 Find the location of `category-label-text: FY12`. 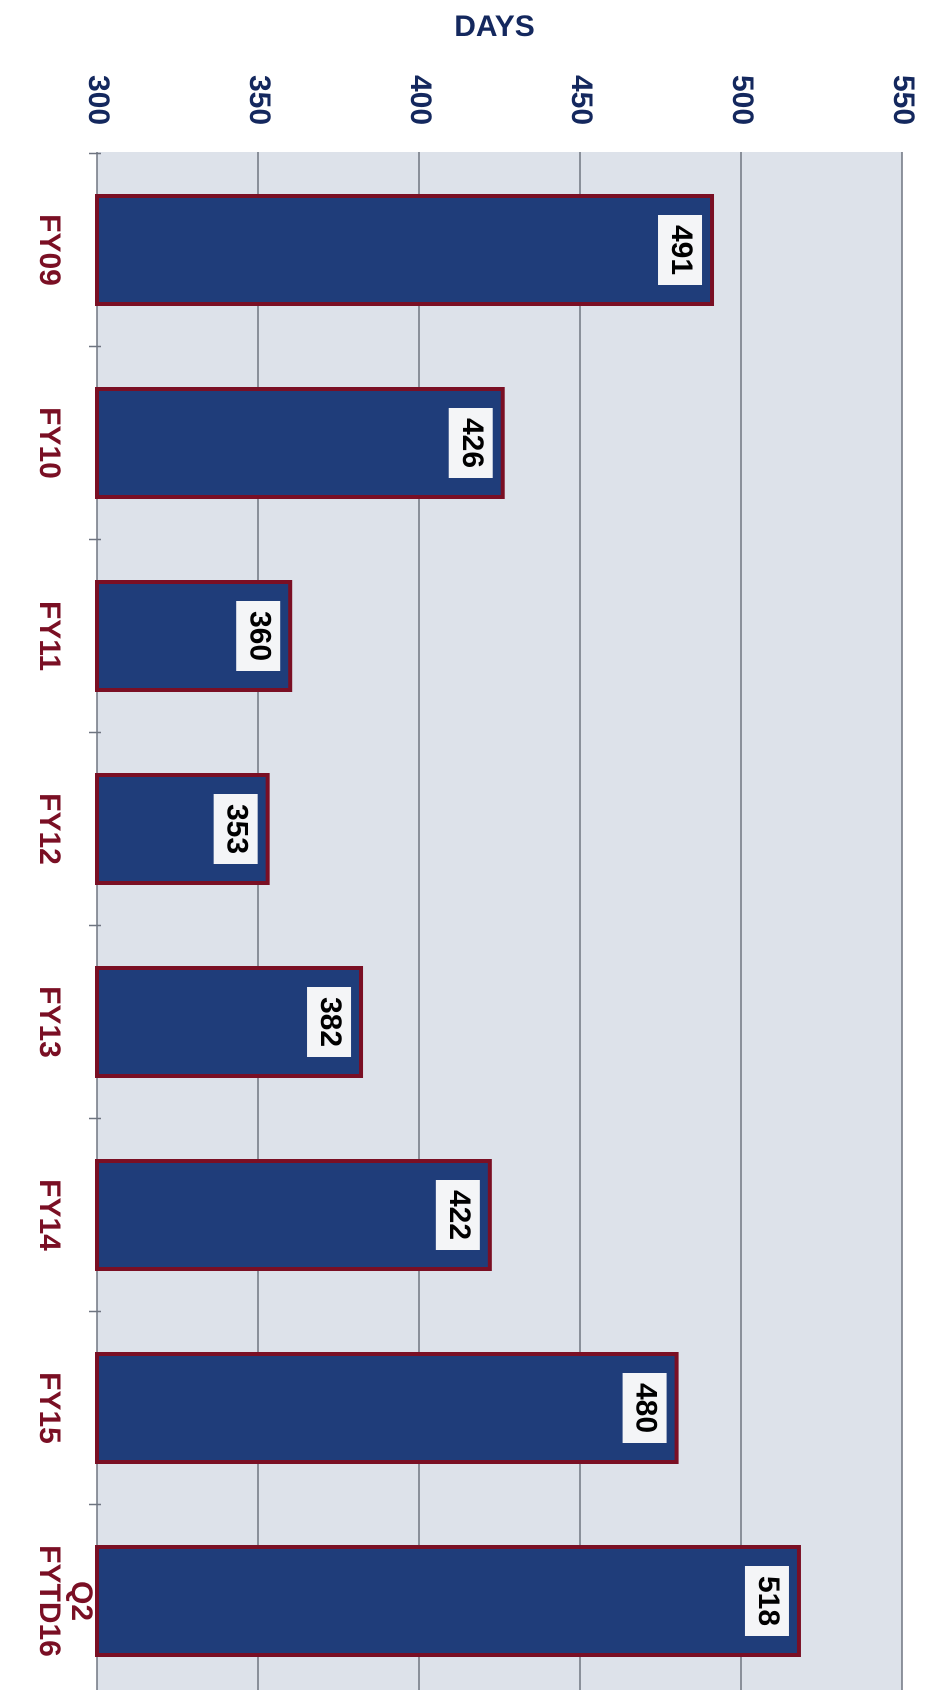

category-label-text: FY12 is located at coordinates (49, 829).